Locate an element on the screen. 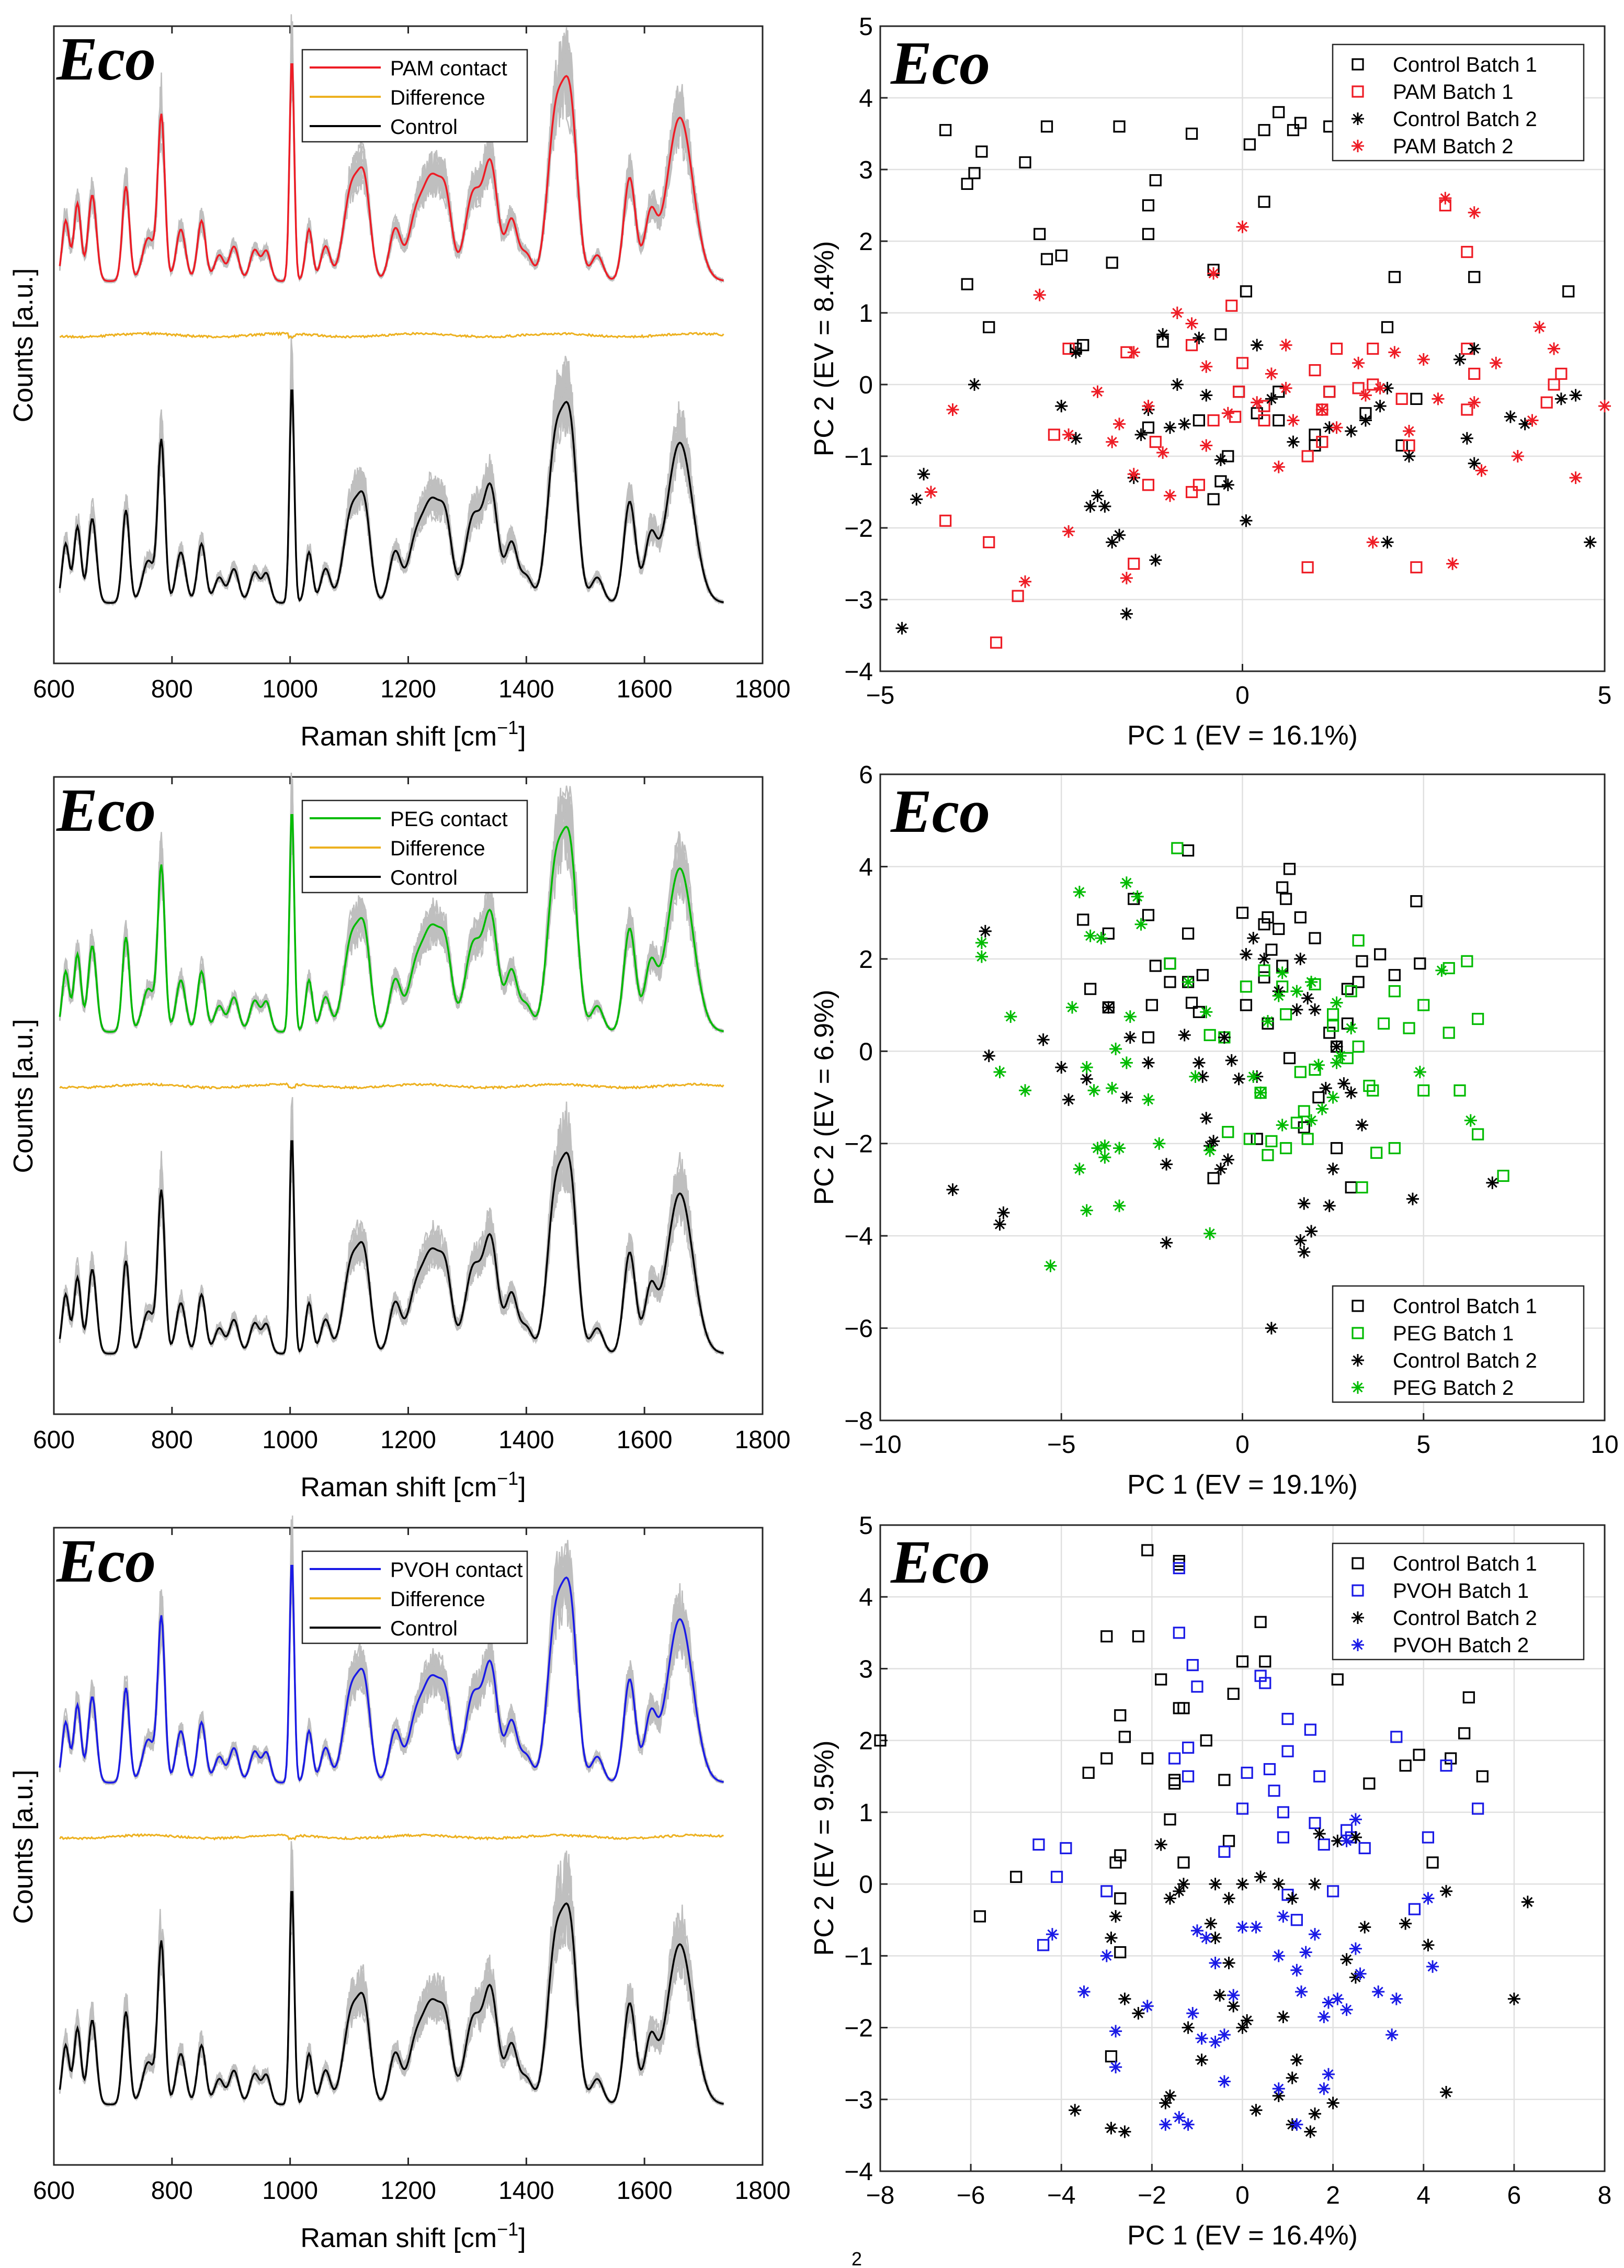 The height and width of the screenshot is (2268, 1624). x-tick-label: 800 is located at coordinates (172, 689).